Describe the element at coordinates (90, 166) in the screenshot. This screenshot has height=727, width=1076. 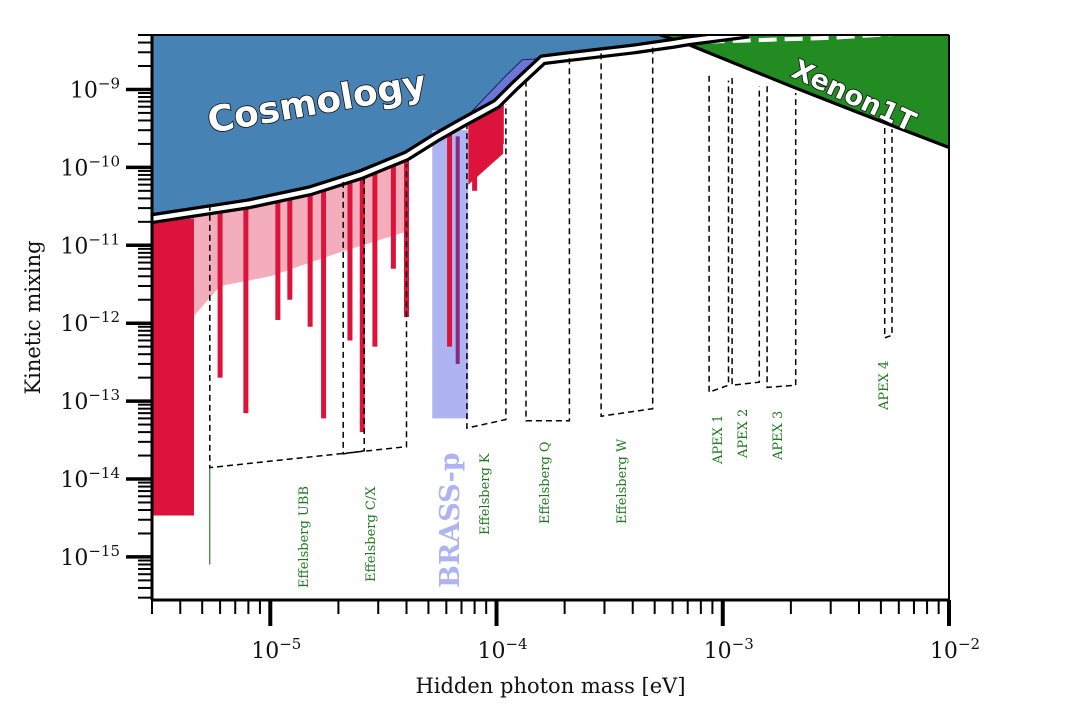
I see `y-tick-label-1: 10−10` at that location.